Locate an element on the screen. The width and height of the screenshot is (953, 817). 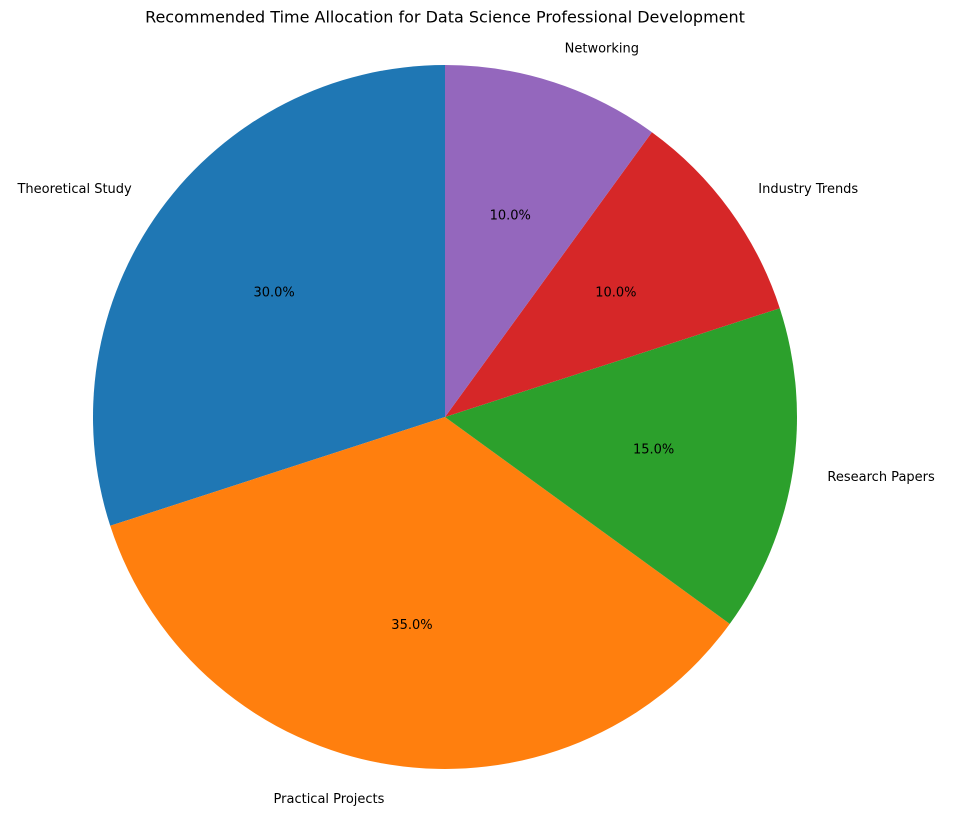
slice-label: Networking is located at coordinates (602, 48).